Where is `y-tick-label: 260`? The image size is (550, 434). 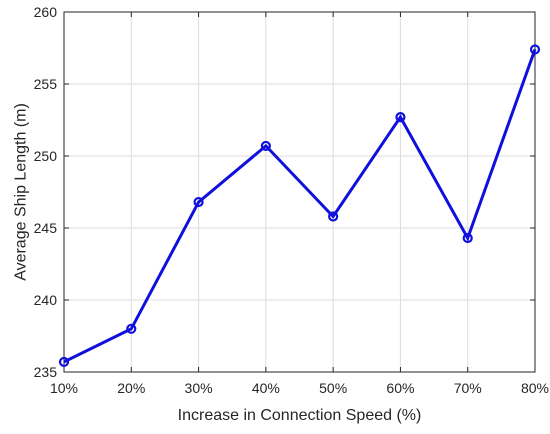
y-tick-label: 260 is located at coordinates (46, 12).